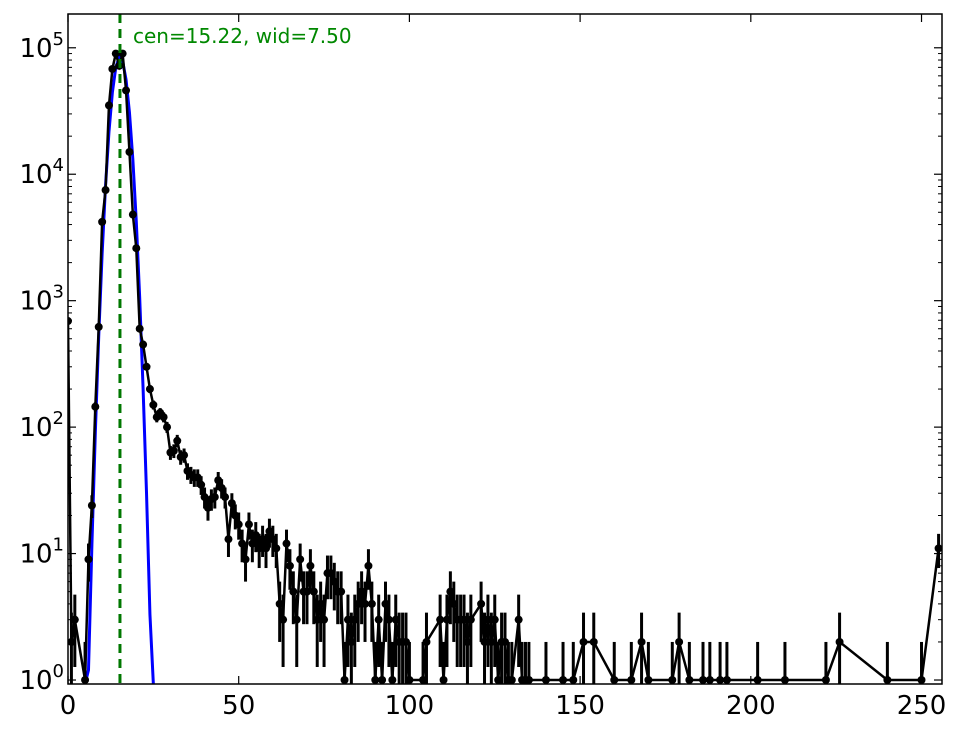  What do you see at coordinates (41, 425) in the screenshot?
I see `y-tick-label: 10²` at bounding box center [41, 425].